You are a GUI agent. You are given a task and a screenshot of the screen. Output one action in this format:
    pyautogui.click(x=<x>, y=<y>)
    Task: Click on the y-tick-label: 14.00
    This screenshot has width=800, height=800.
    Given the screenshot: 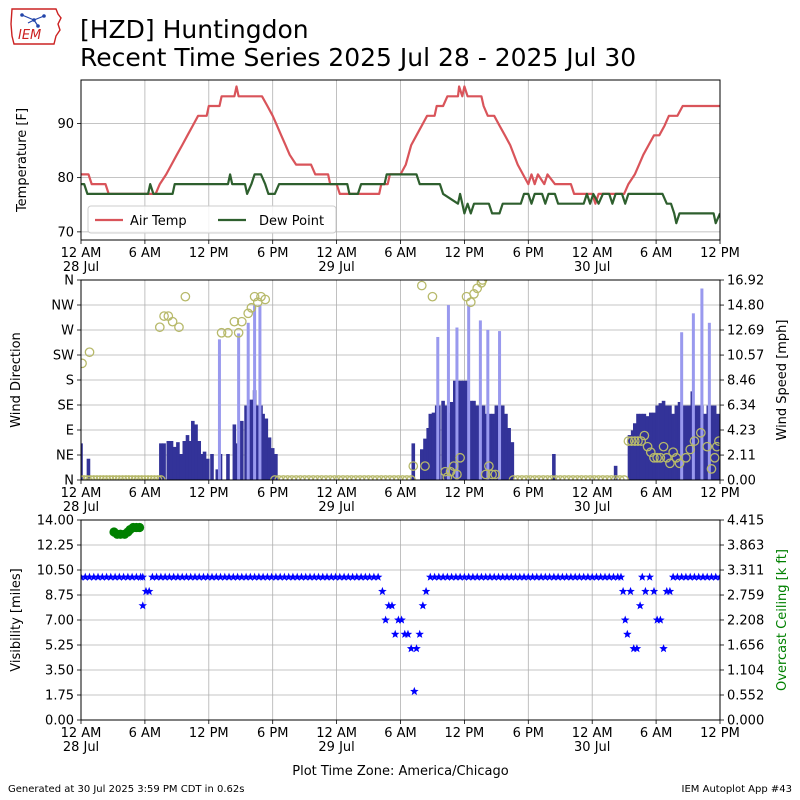 What is the action you would take?
    pyautogui.click(x=55, y=521)
    